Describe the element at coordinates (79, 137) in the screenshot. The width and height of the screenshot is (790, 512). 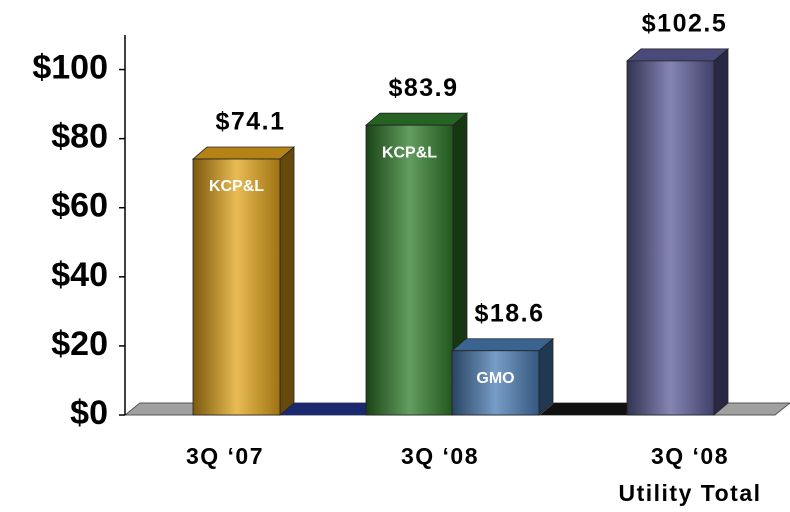
I see `y-tick-label: $80` at that location.